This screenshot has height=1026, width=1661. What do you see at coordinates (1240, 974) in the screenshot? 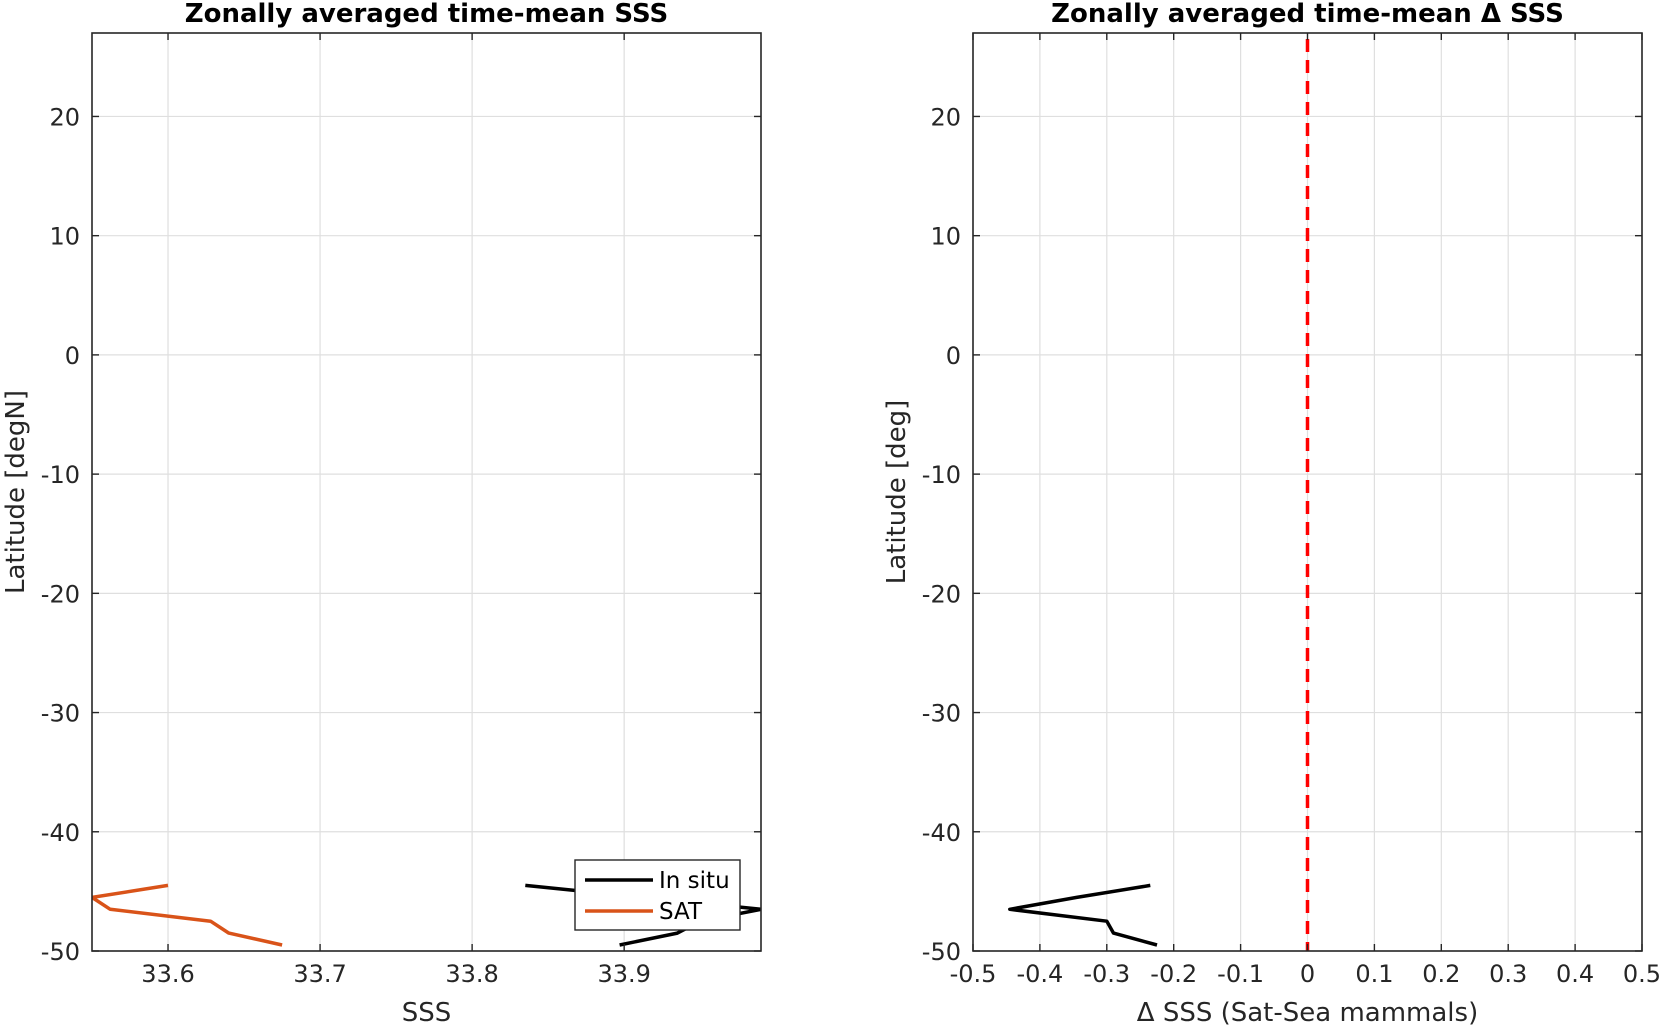
I see `right-x-tick-label: -0.1` at bounding box center [1240, 974].